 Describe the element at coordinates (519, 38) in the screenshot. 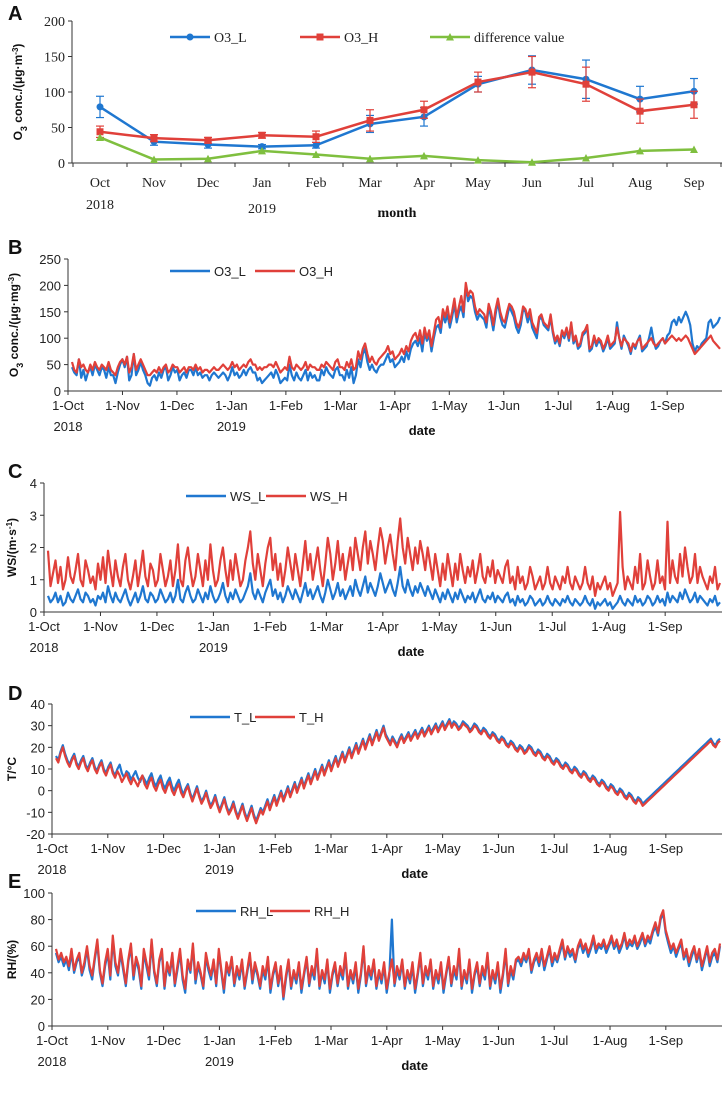

I see `legend-label: difference value` at that location.